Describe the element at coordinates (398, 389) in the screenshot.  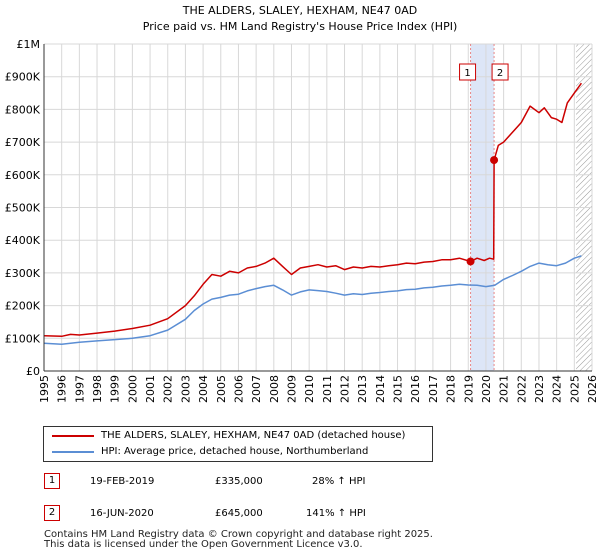
I see `x-tick-label: 2015` at that location.